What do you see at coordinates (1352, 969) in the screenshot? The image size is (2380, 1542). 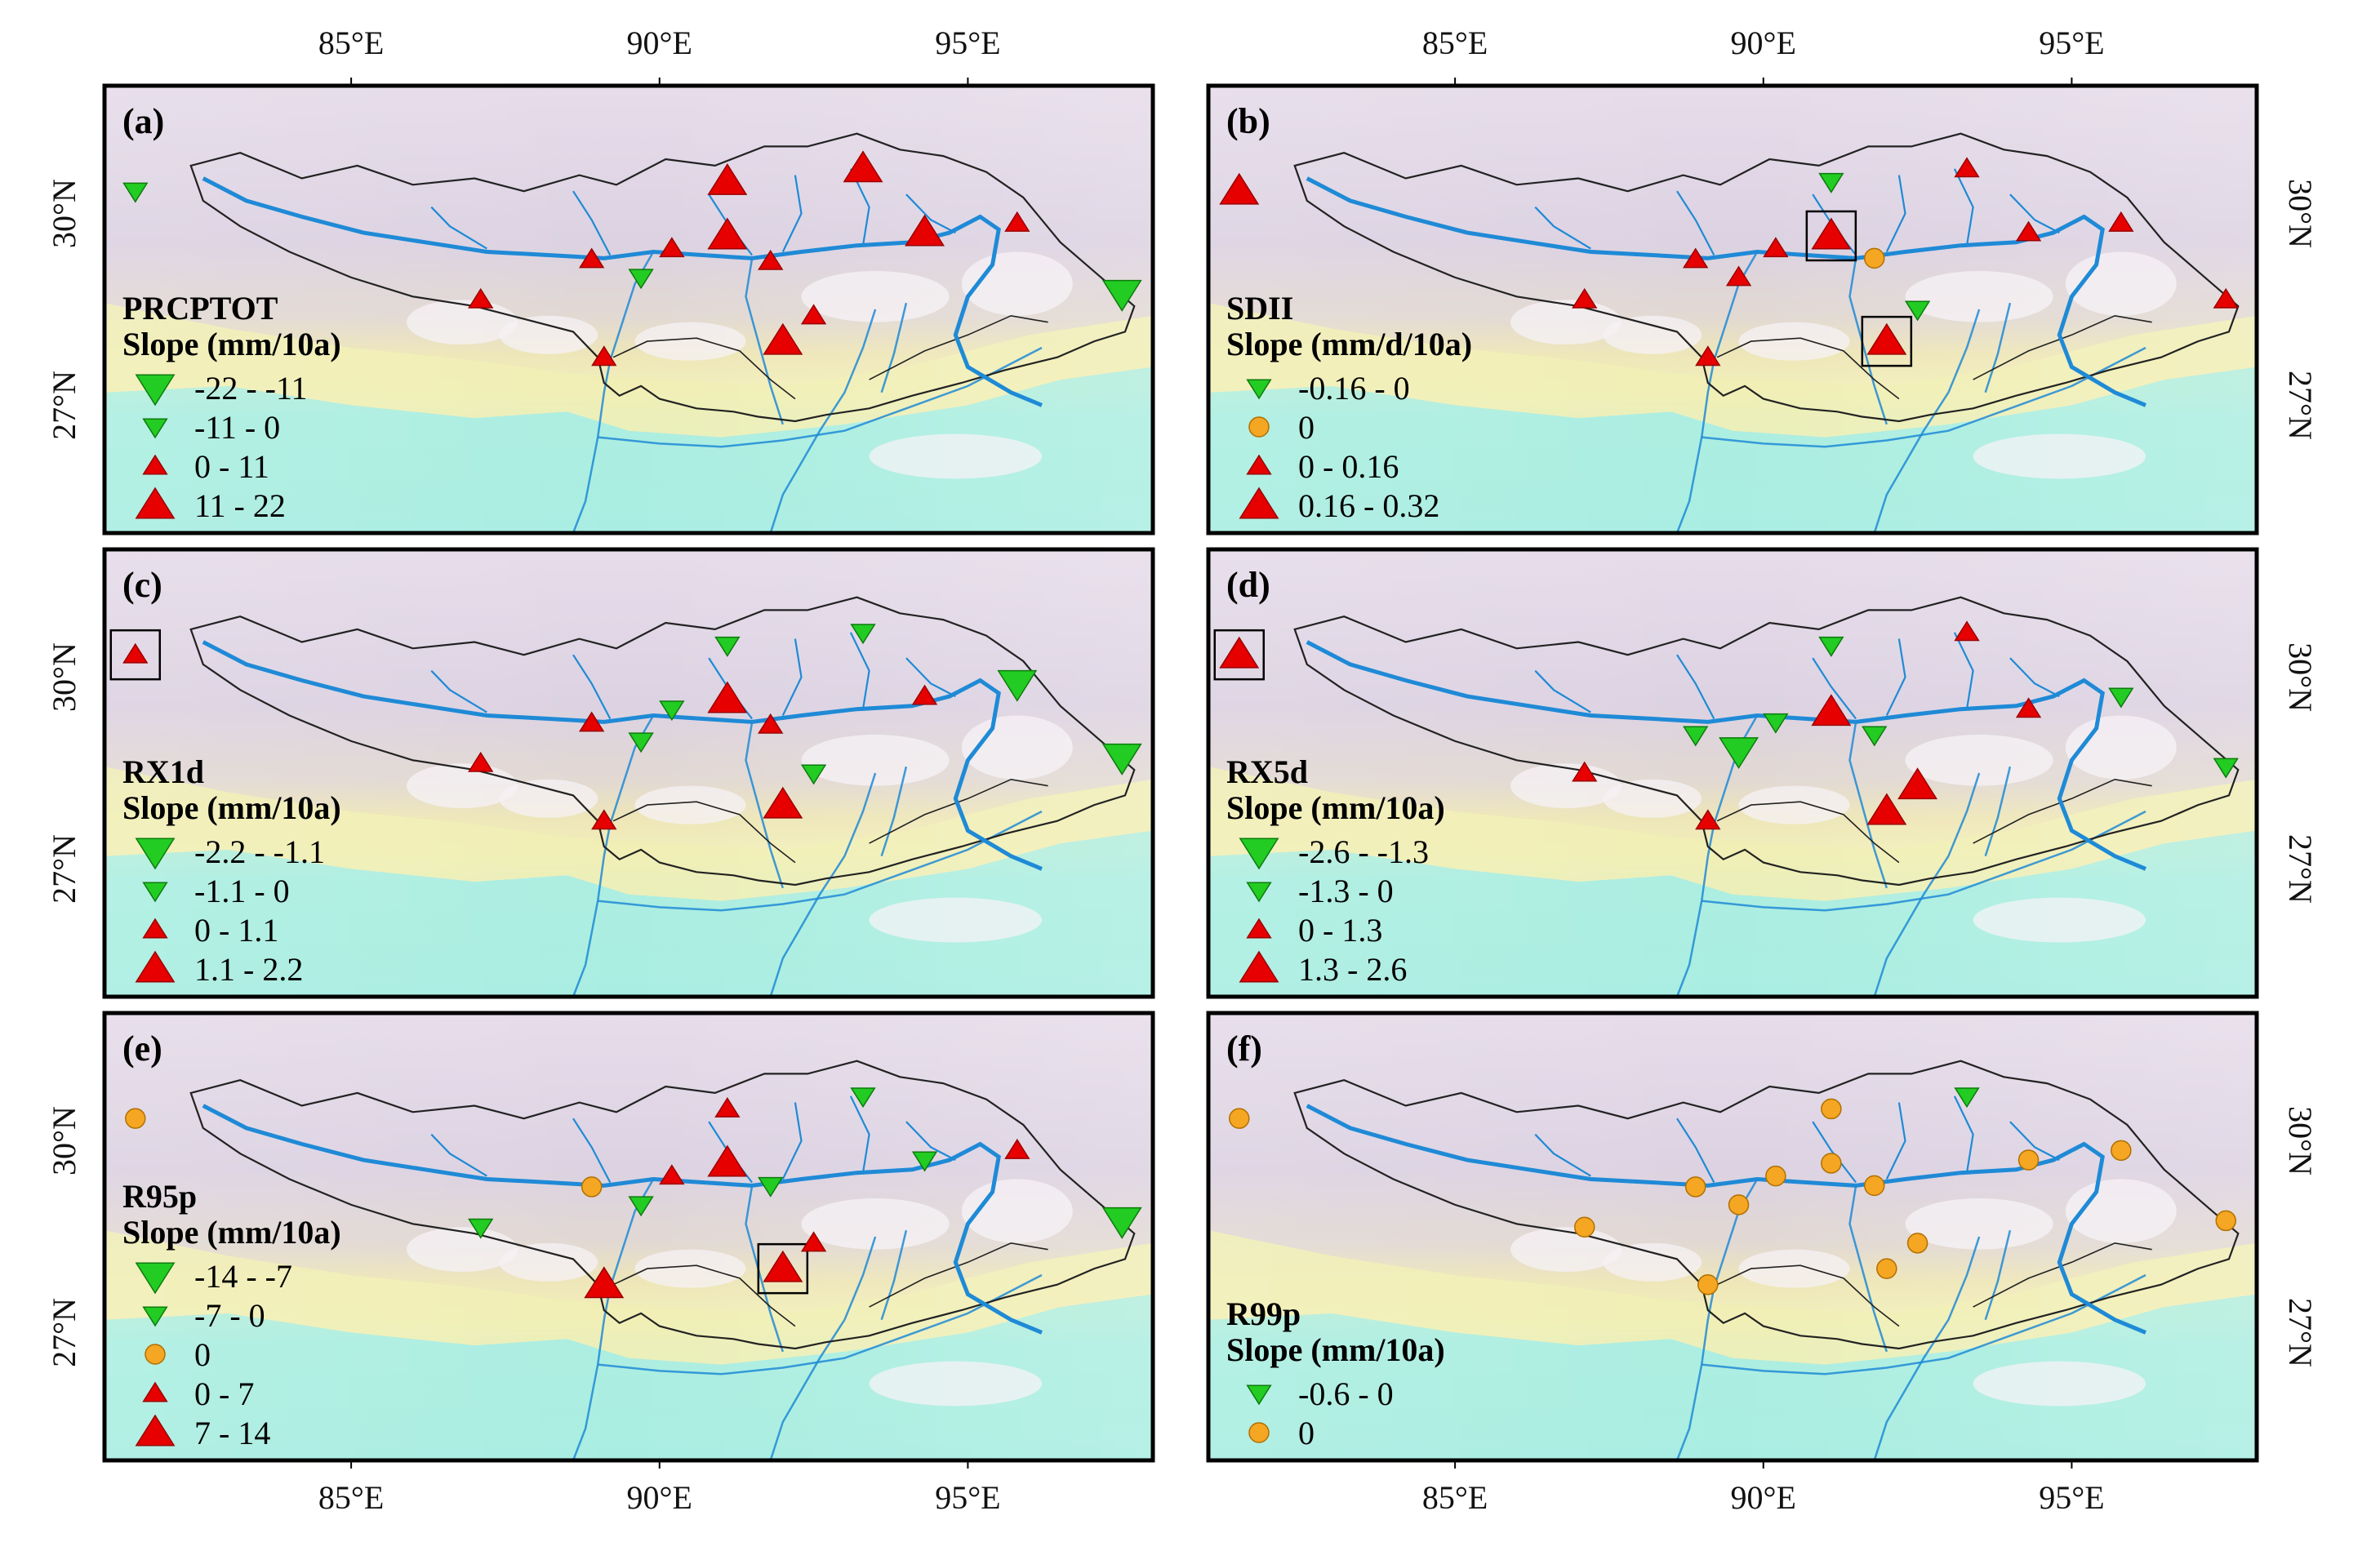 I see `legend-label: 1.3 - 2.6` at bounding box center [1352, 969].